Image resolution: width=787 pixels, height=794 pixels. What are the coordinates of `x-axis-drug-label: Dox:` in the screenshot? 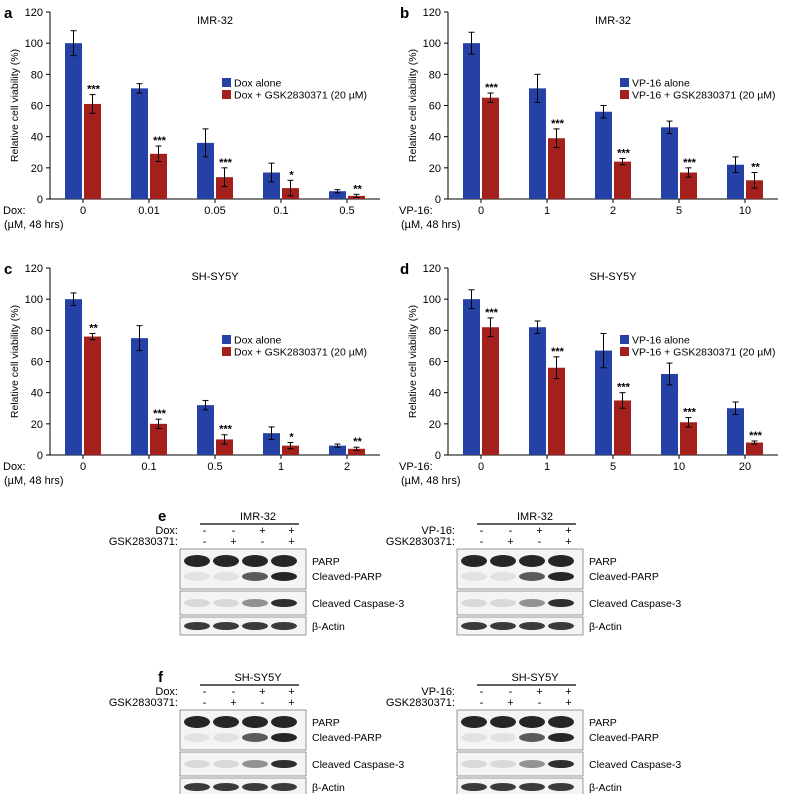 It's located at (14, 467).